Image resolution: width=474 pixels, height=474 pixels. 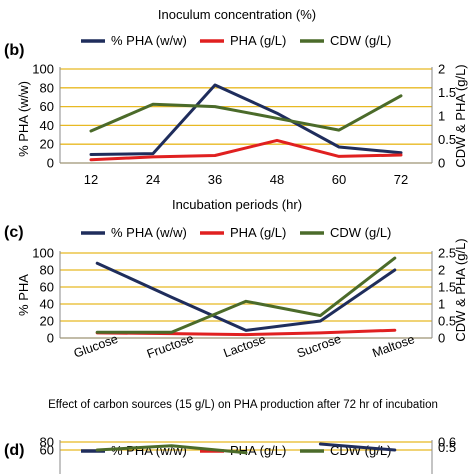 I want to click on x-axis-title: Incubation periods (hr), so click(x=237, y=204).